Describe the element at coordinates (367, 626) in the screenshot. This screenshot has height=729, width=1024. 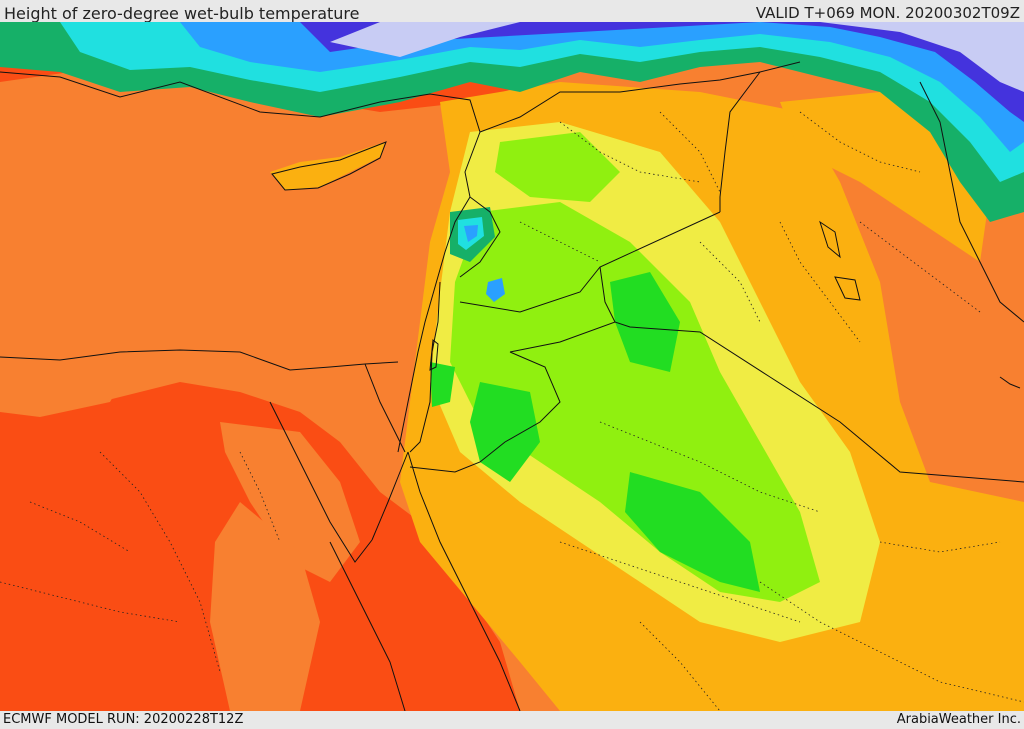
I see `coast-red-sea-west` at that location.